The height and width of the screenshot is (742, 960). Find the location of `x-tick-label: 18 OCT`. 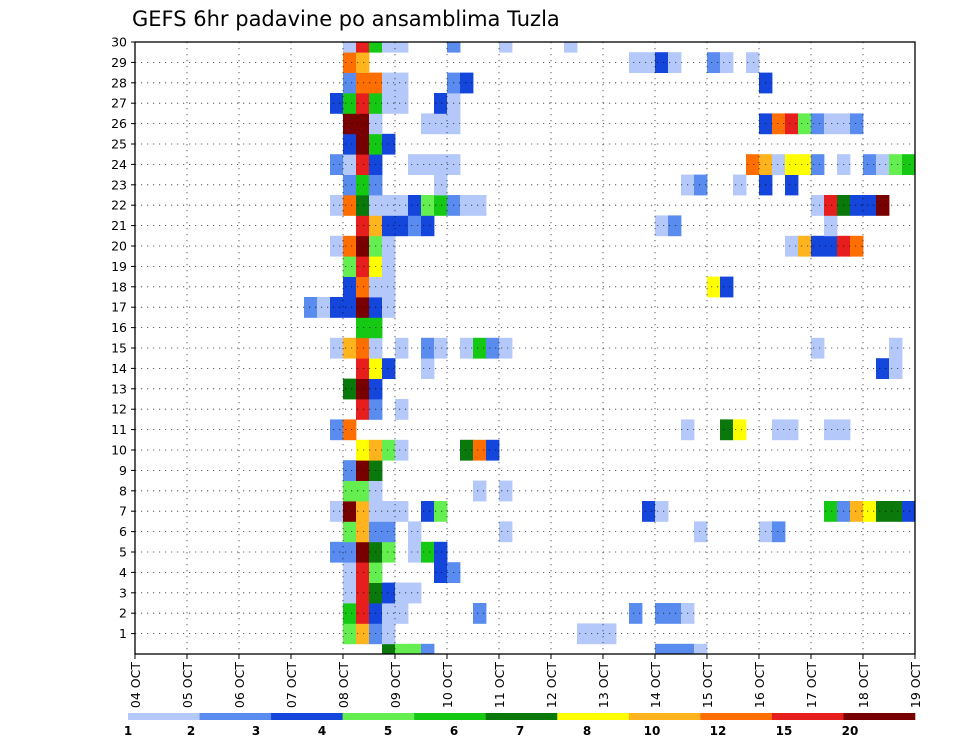

x-tick-label: 18 OCT is located at coordinates (863, 685).